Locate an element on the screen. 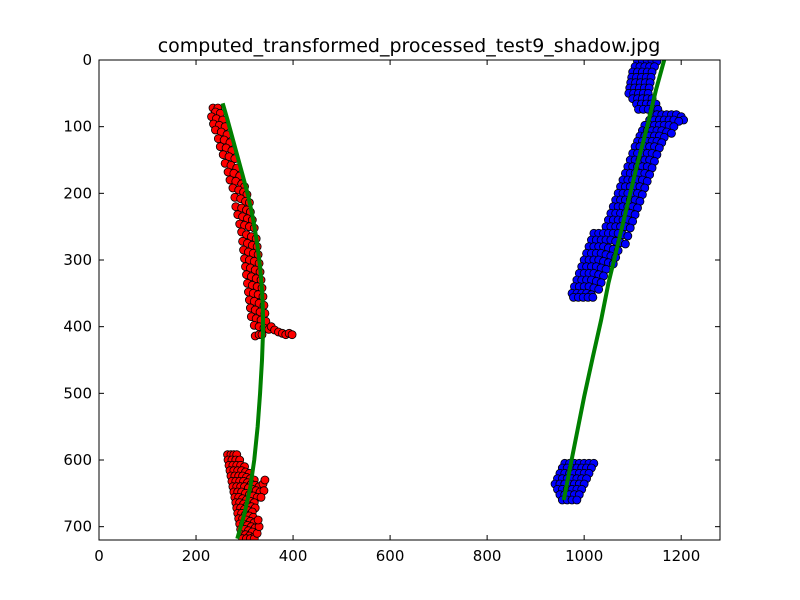  y-tick-label: 100 is located at coordinates (77, 127).